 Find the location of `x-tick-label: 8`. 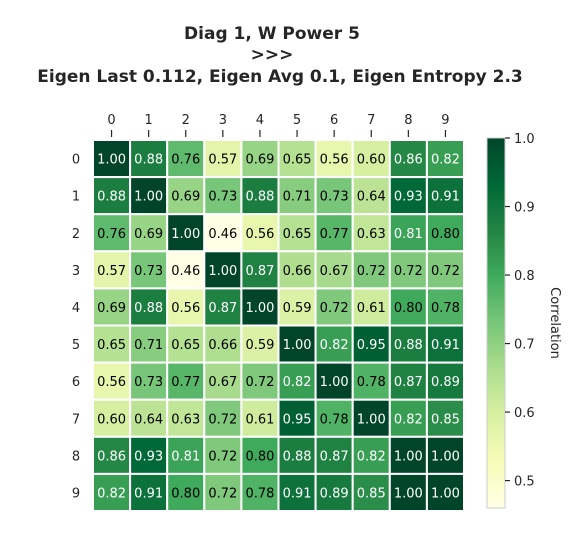

x-tick-label: 8 is located at coordinates (408, 120).